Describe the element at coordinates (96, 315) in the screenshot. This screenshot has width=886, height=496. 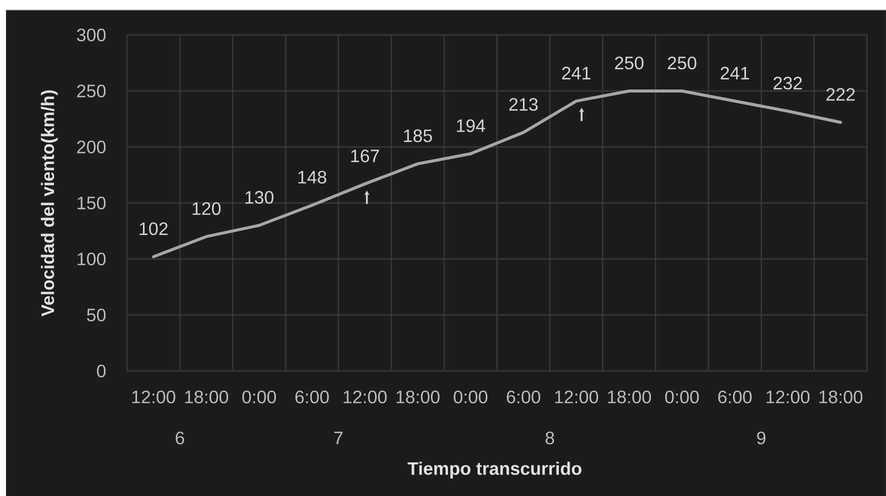
I see `y-tick-label: 50` at that location.